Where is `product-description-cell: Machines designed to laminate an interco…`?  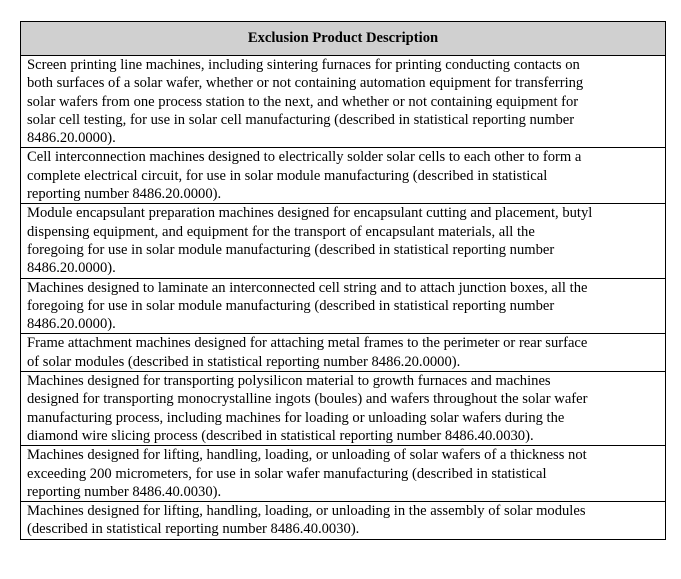 product-description-cell: Machines designed to laminate an interco… is located at coordinates (343, 306).